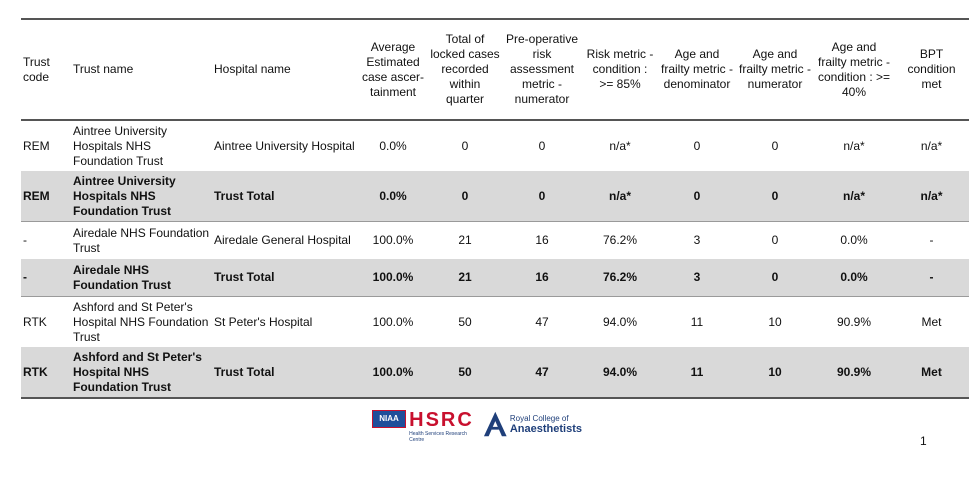 The height and width of the screenshot is (477, 969). What do you see at coordinates (389, 419) in the screenshot?
I see `niaa-logo: NIAA` at bounding box center [389, 419].